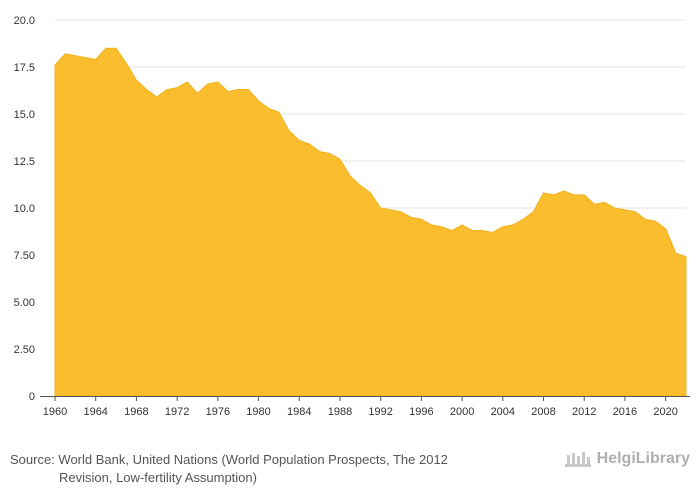 Image resolution: width=700 pixels, height=500 pixels. I want to click on x-tick-label: 2016, so click(625, 412).